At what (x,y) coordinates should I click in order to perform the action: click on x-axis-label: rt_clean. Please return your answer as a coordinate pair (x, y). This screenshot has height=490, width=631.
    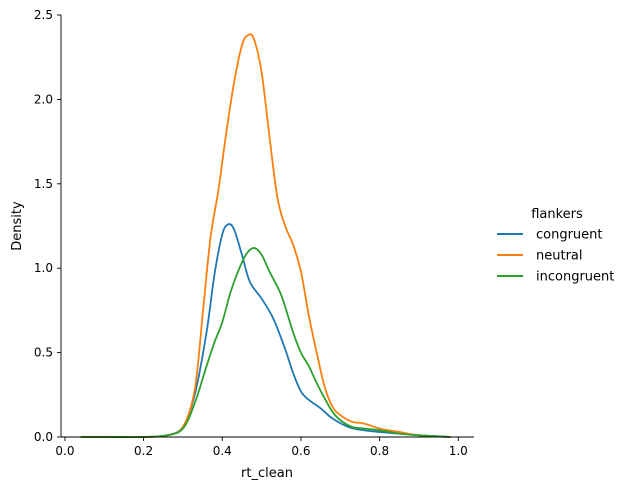
    Looking at the image, I should click on (267, 473).